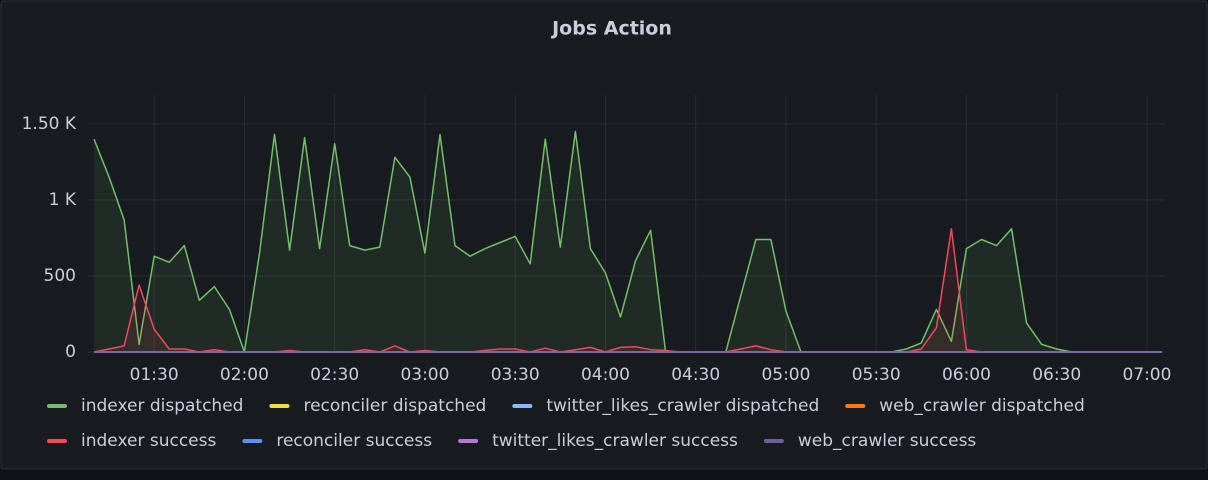  Describe the element at coordinates (682, 406) in the screenshot. I see `legend-label: twitter_likes_crawler dispatched` at that location.